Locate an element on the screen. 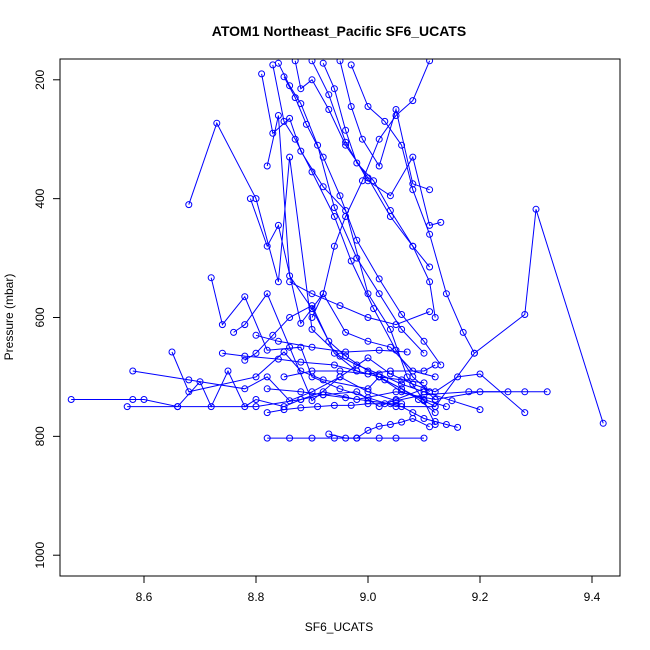 The height and width of the screenshot is (650, 650). y-tick-label: 200 is located at coordinates (40, 79).